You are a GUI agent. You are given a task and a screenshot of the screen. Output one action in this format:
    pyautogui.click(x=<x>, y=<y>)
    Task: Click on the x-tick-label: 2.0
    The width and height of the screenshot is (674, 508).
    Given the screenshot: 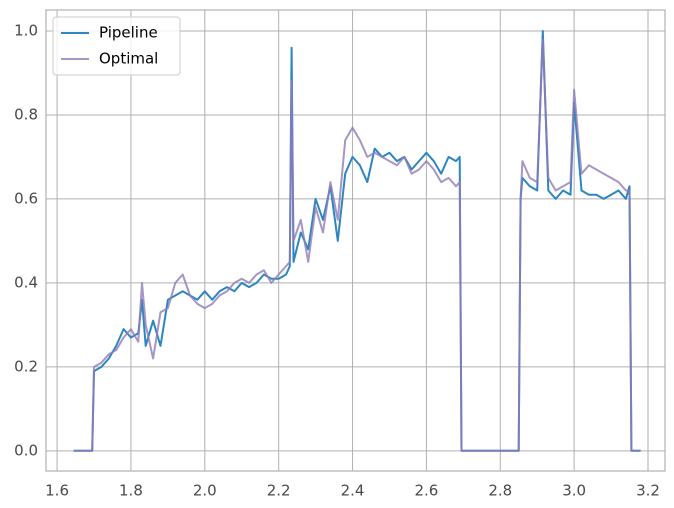 What is the action you would take?
    pyautogui.click(x=205, y=491)
    